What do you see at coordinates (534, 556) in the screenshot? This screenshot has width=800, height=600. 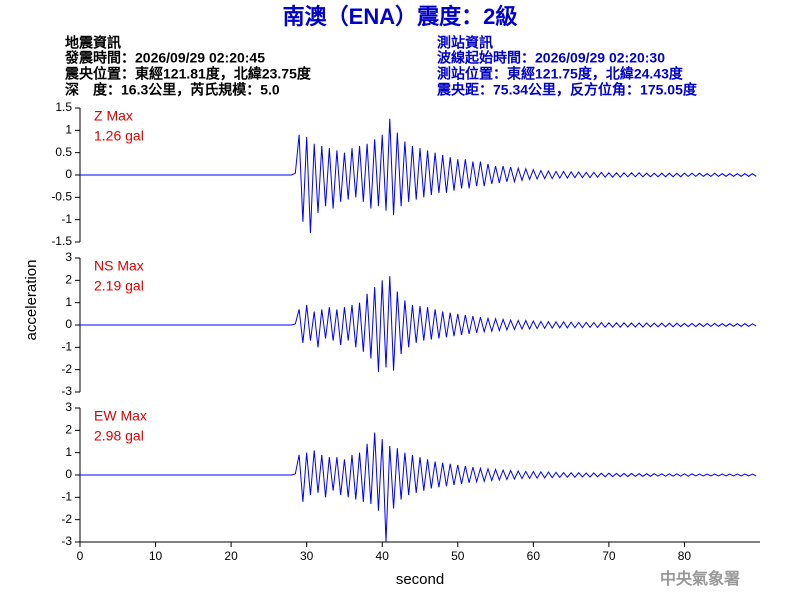 I see `x-tick-label: 60` at bounding box center [534, 556].